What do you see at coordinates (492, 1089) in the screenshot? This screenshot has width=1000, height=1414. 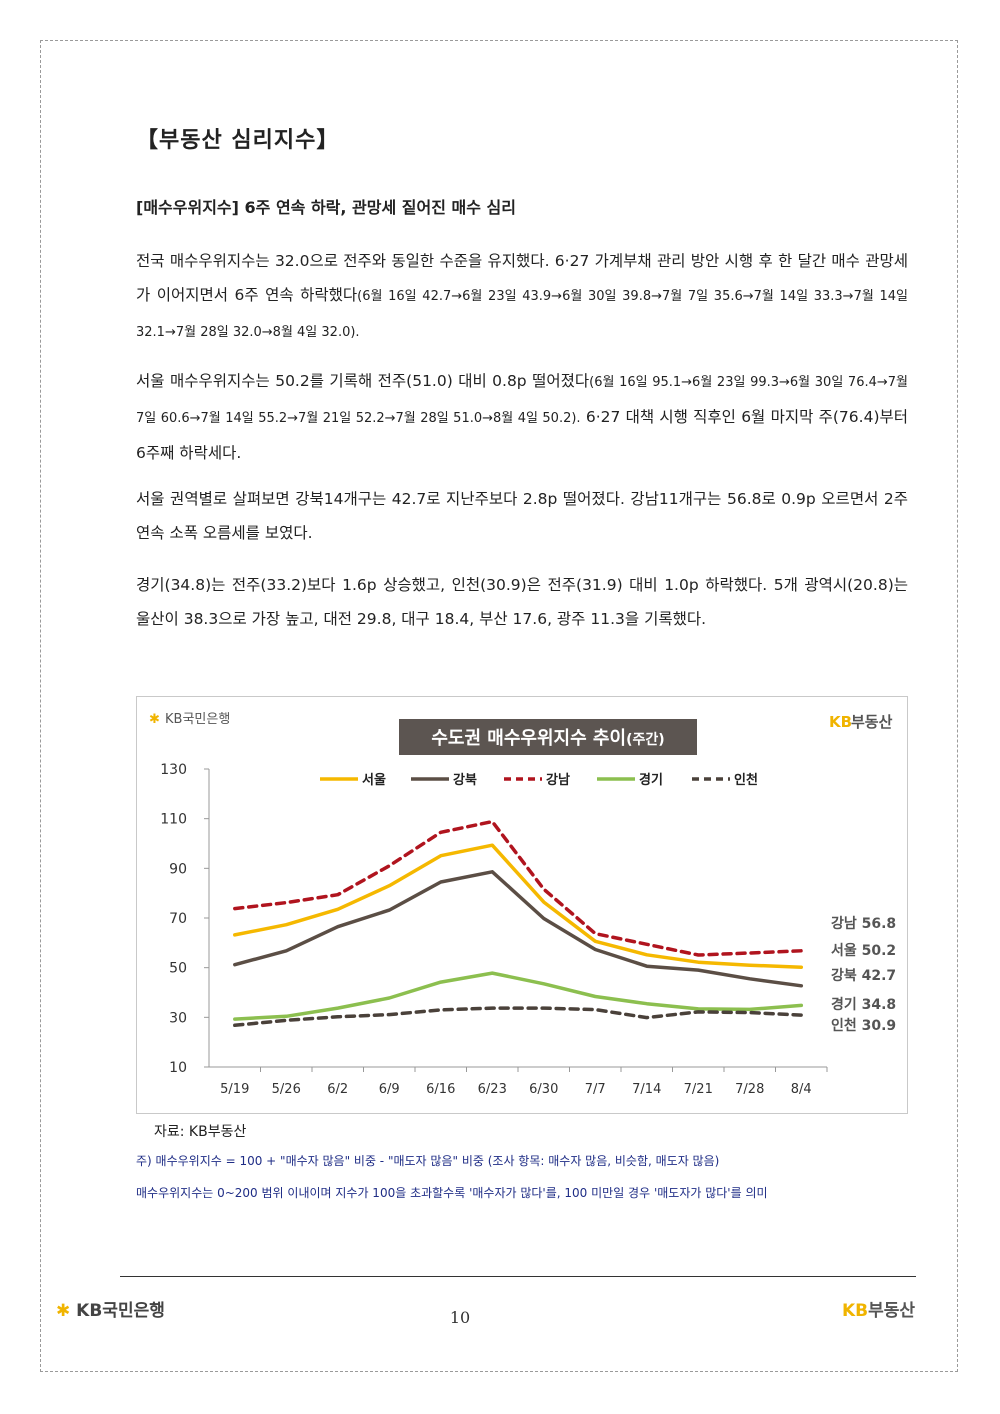 I see `x-tick-label: 6/23` at bounding box center [492, 1089].